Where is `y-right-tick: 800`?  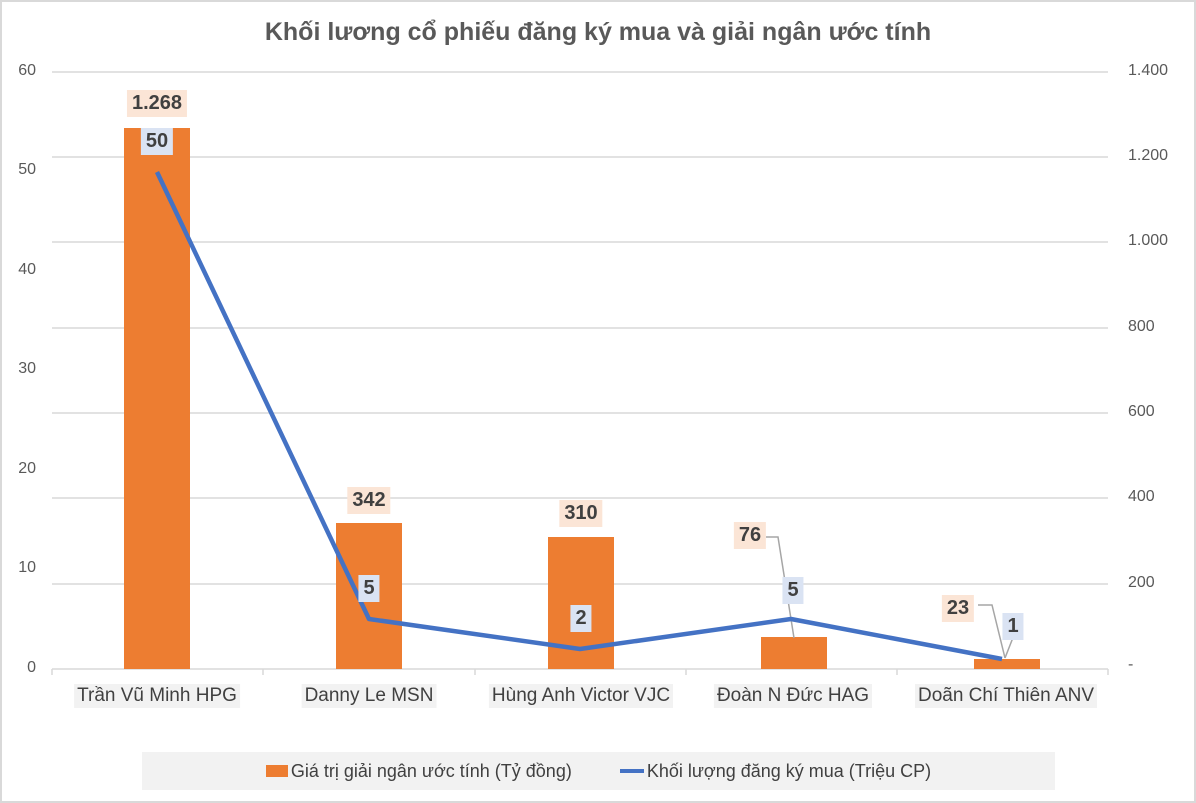
y-right-tick: 800 is located at coordinates (1141, 326).